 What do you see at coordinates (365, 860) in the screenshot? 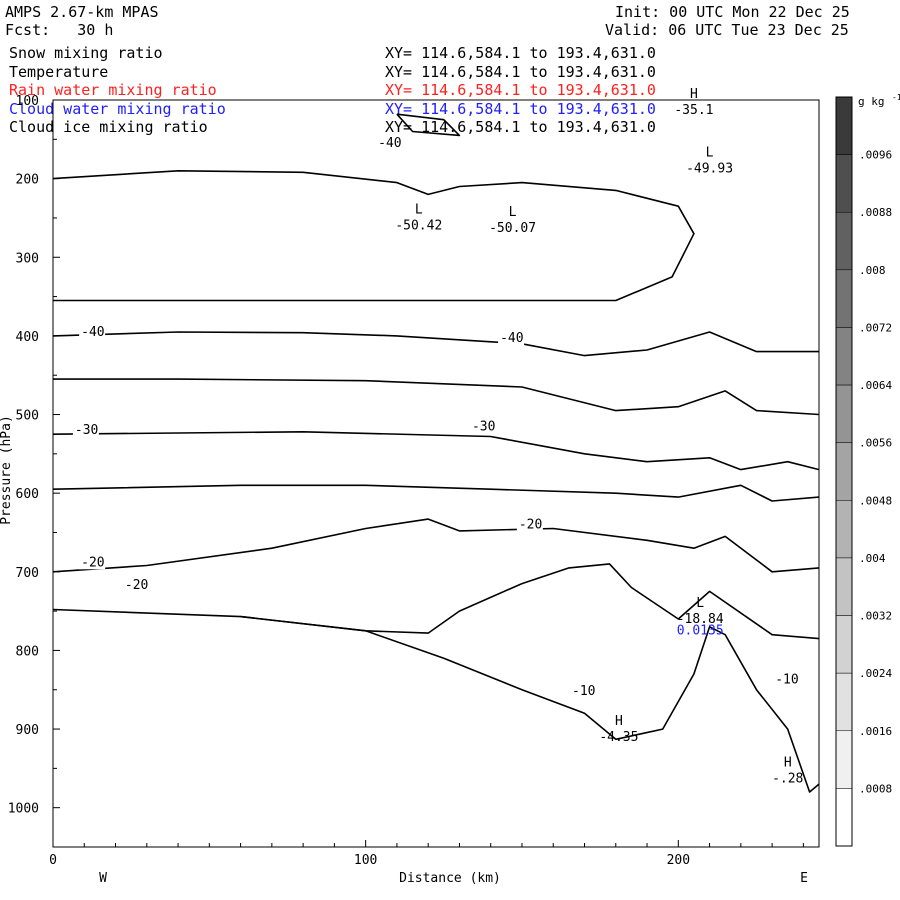
I see `x-tick-label: 100` at bounding box center [365, 860].